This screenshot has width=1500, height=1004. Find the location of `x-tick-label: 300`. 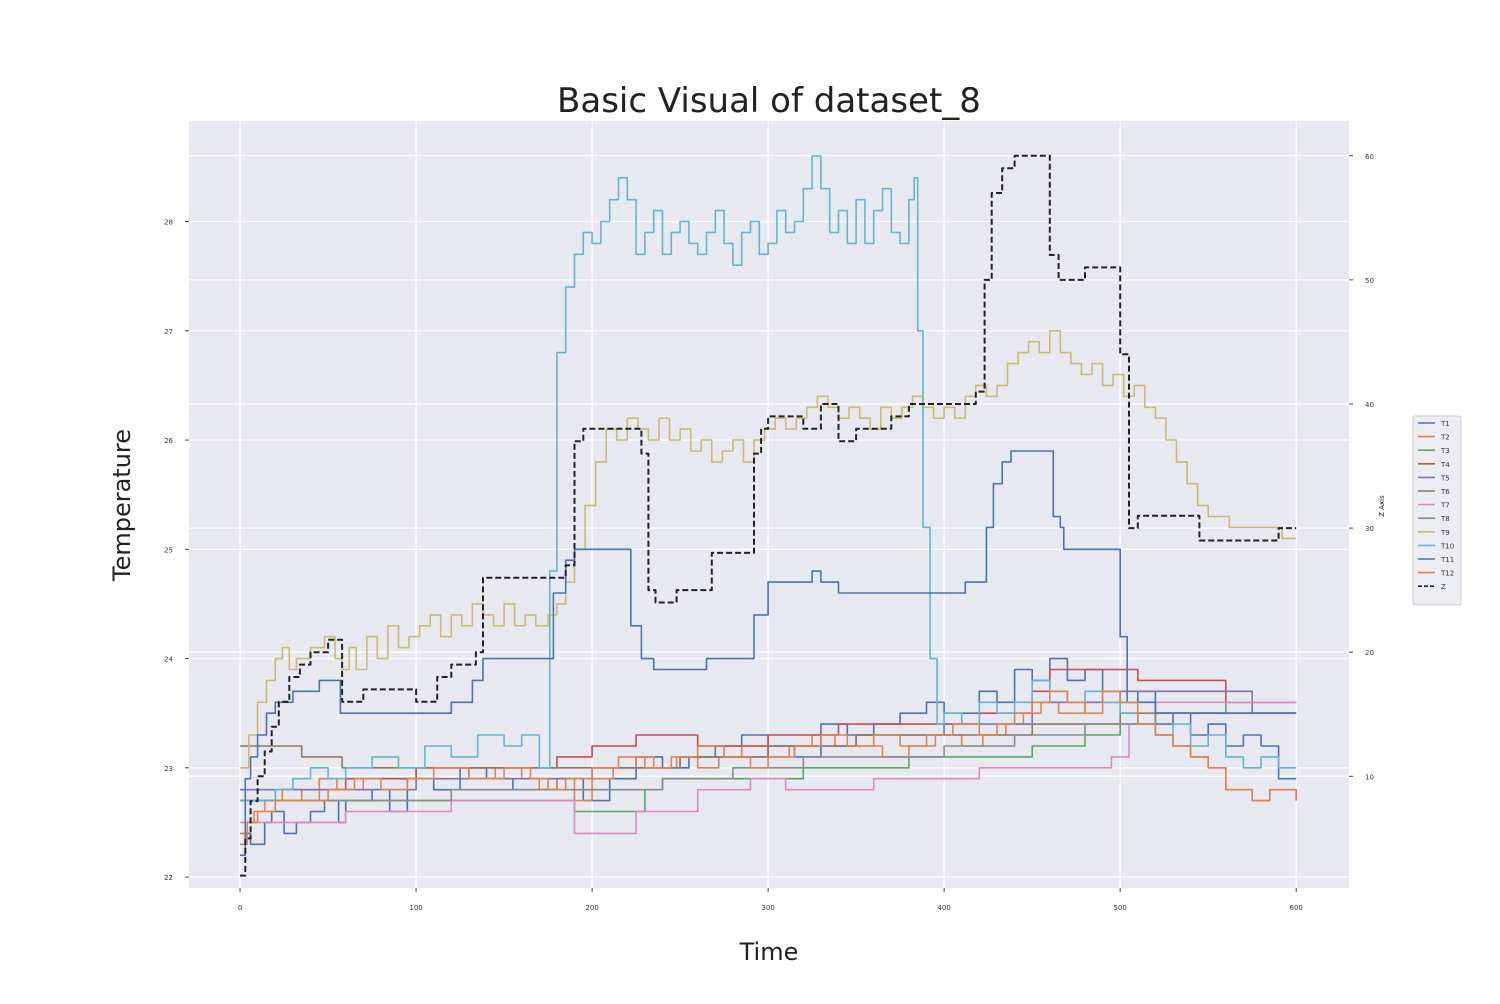

x-tick-label: 300 is located at coordinates (767, 908).